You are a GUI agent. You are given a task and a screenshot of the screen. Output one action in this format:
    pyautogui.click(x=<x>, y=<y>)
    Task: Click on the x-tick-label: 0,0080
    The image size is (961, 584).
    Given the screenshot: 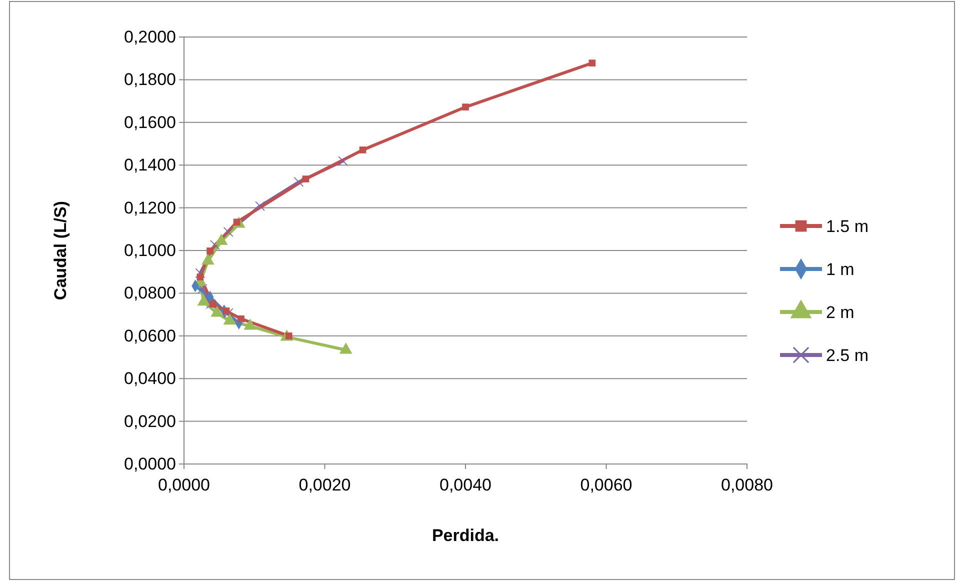 What is the action you would take?
    pyautogui.click(x=747, y=485)
    